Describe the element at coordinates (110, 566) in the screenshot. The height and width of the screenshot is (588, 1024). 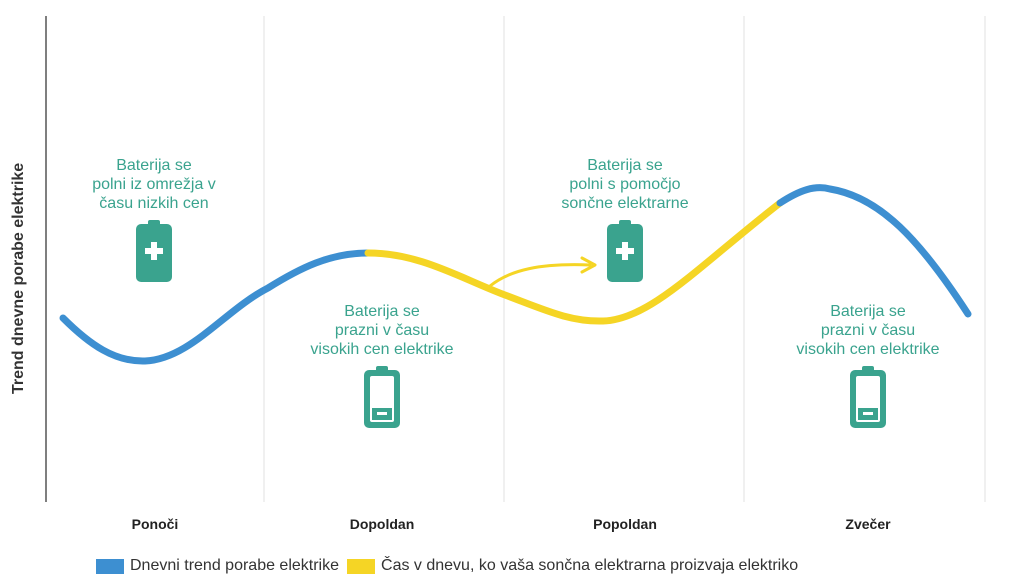
I see `legend-swatch-consumption` at that location.